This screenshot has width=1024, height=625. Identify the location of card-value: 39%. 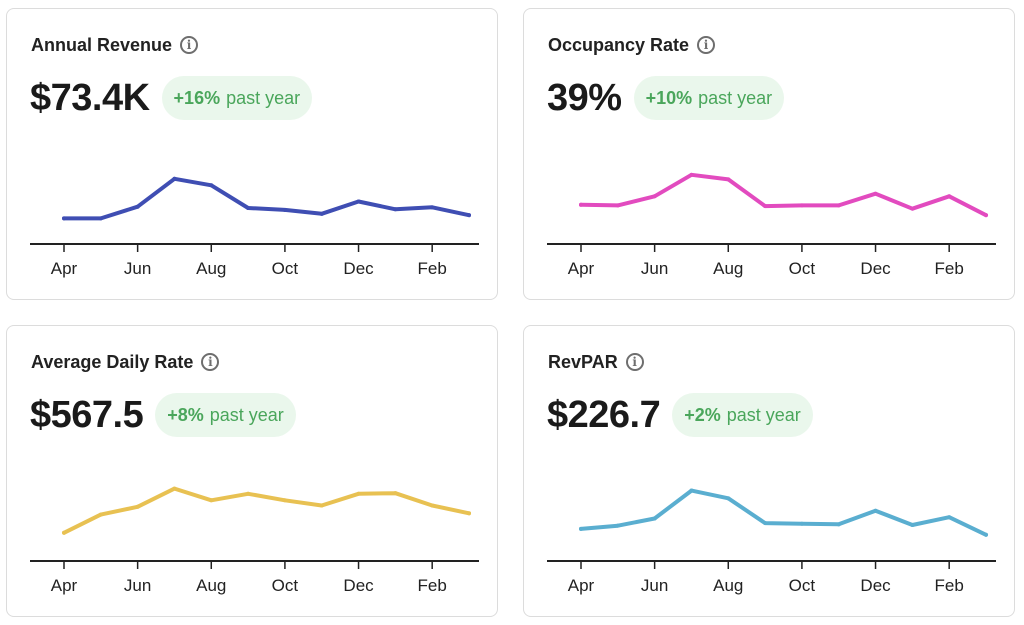
(584, 97).